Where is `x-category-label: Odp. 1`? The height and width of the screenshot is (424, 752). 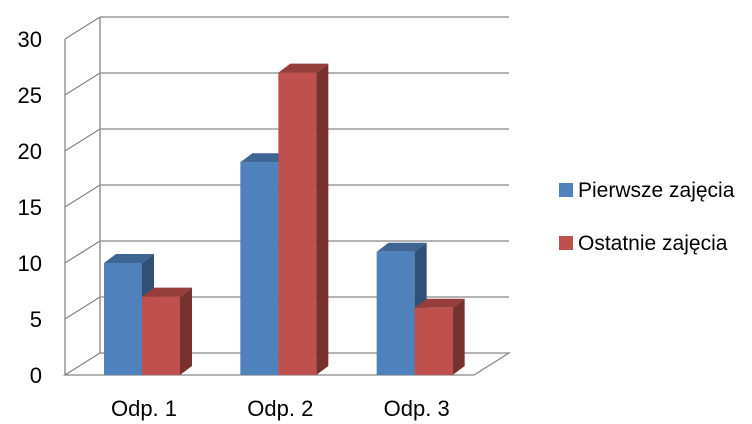
x-category-label: Odp. 1 is located at coordinates (144, 408).